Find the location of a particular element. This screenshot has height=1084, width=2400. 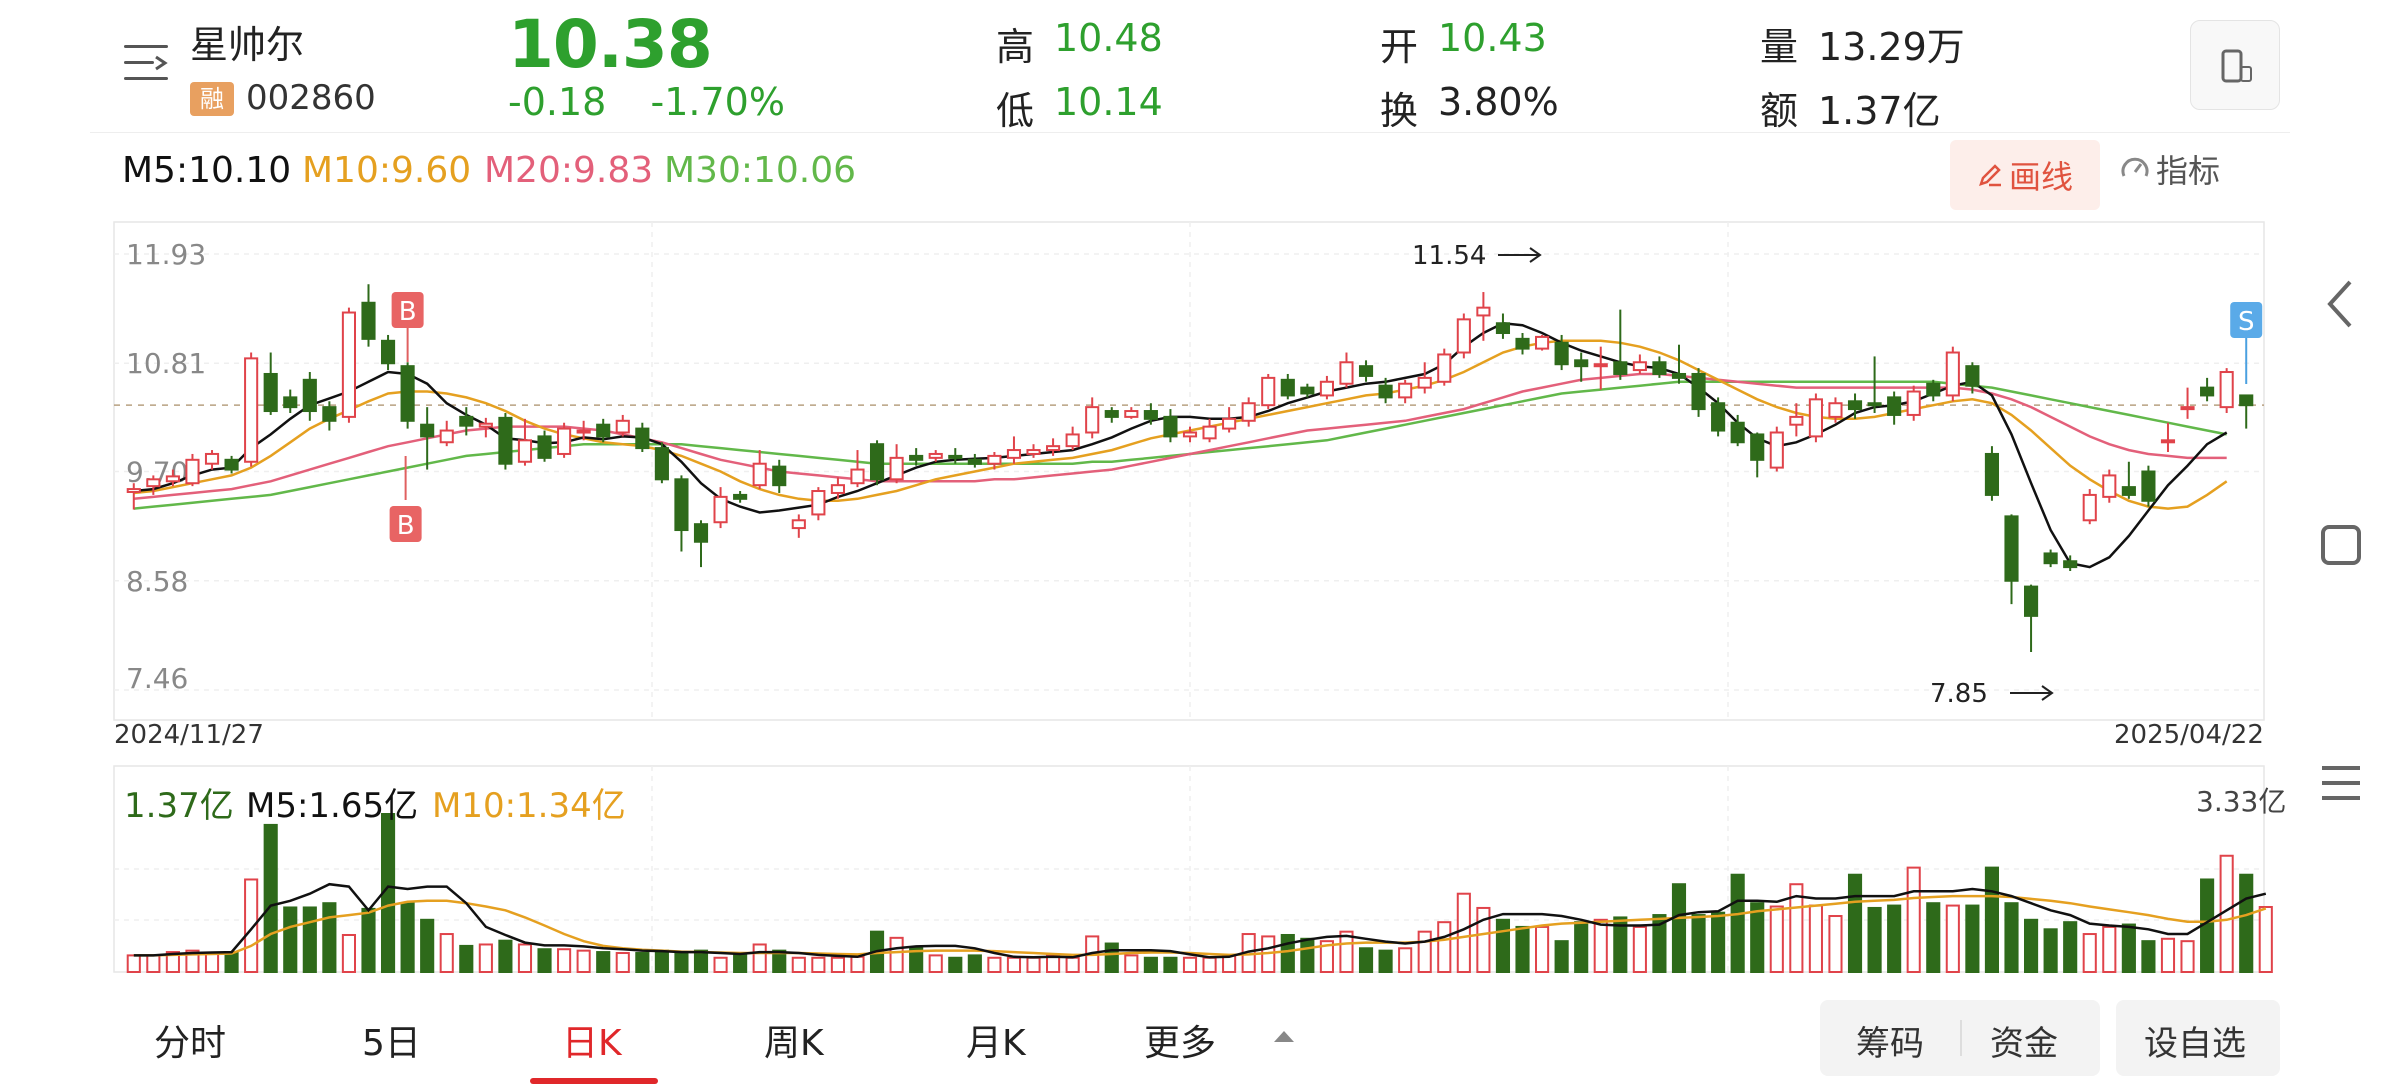

y-tick-label: 11.93 is located at coordinates (166, 254).